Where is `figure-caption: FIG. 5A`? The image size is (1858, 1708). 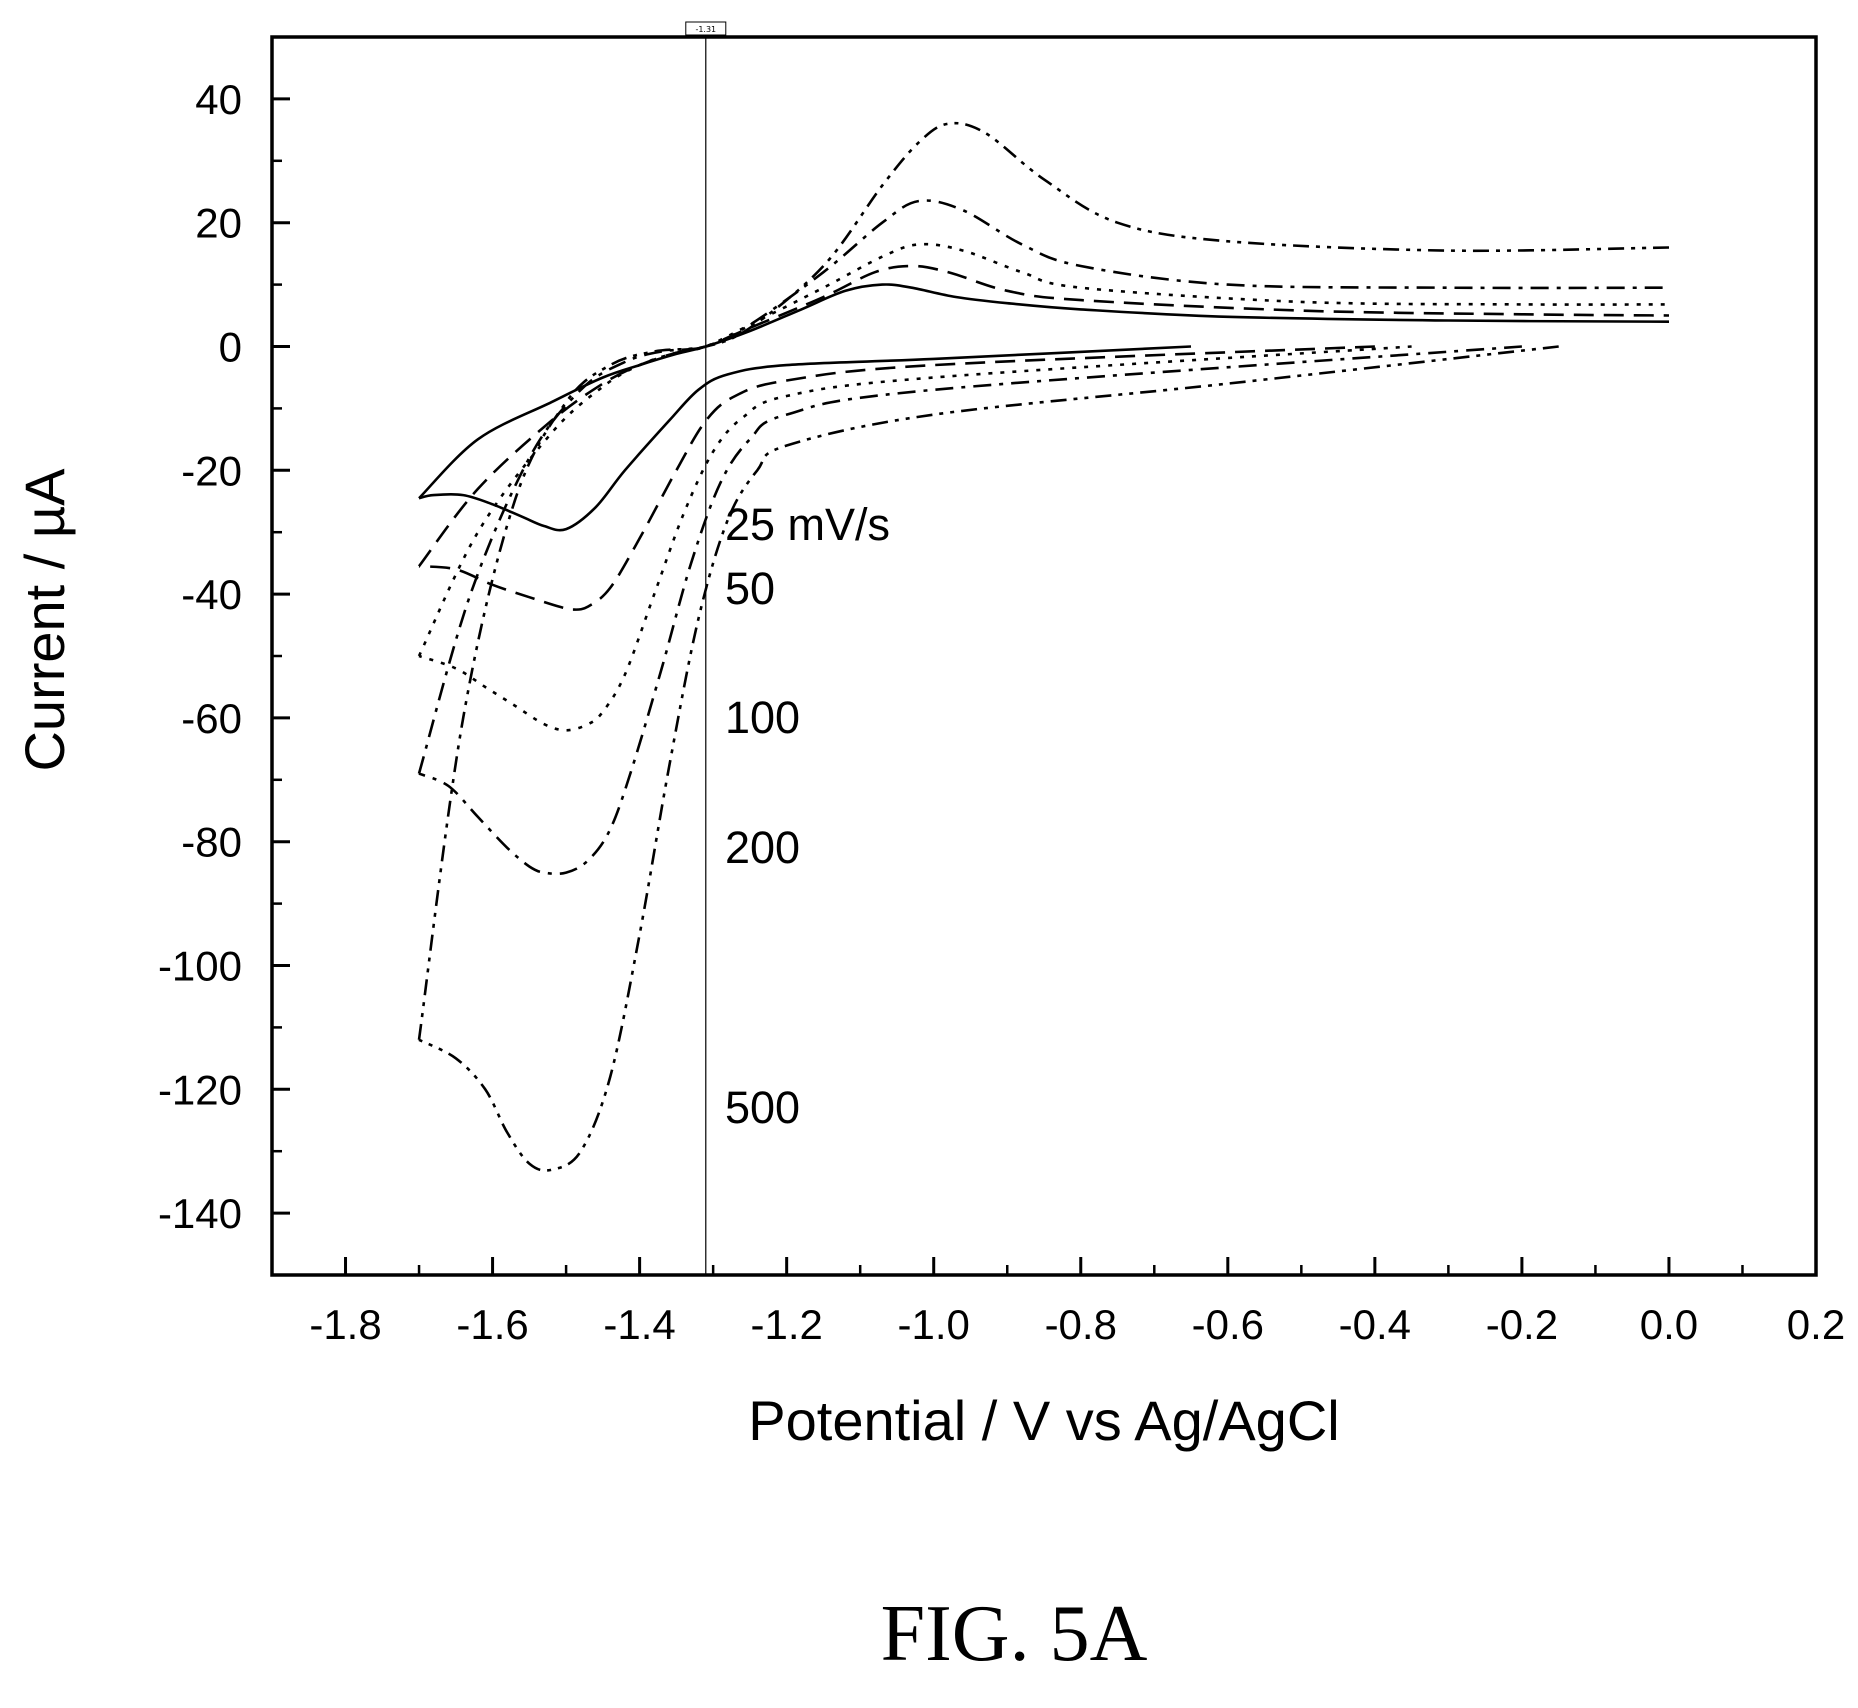 figure-caption: FIG. 5A is located at coordinates (1014, 1634).